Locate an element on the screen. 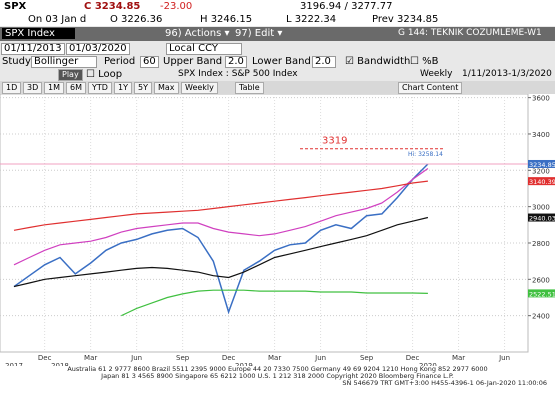 This screenshot has width=555, height=400. last: C 3234.85 is located at coordinates (112, 6).